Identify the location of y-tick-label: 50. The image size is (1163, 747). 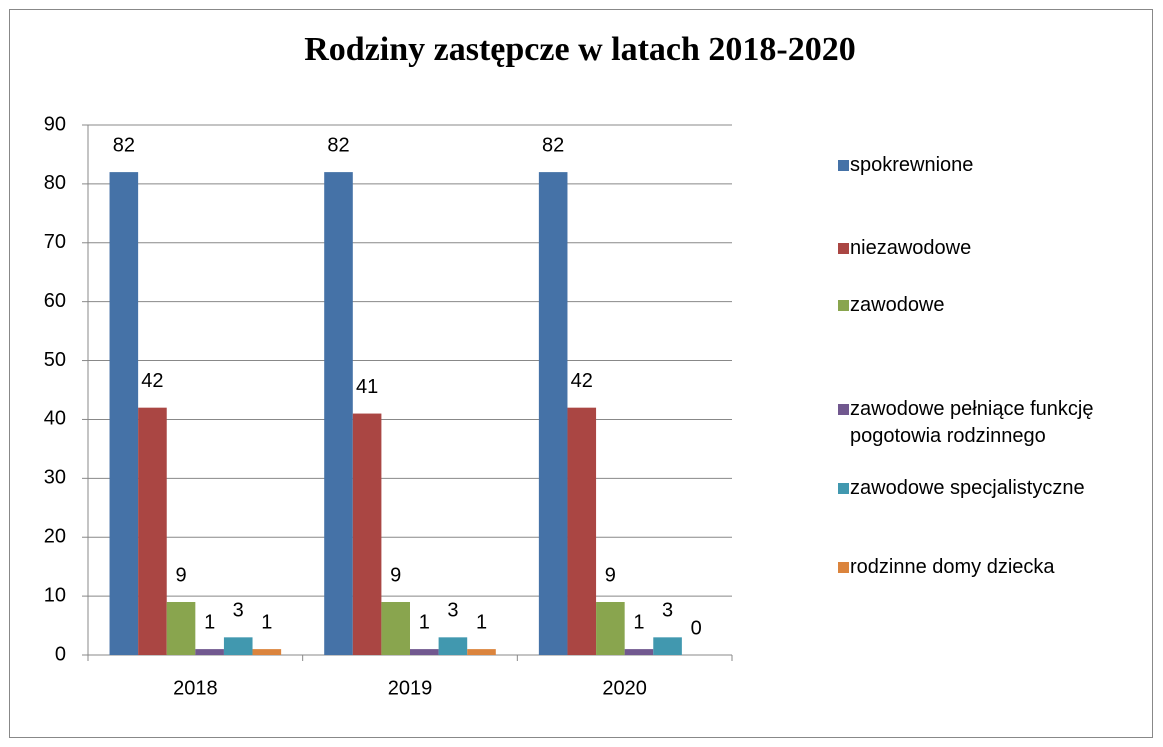
(55, 360).